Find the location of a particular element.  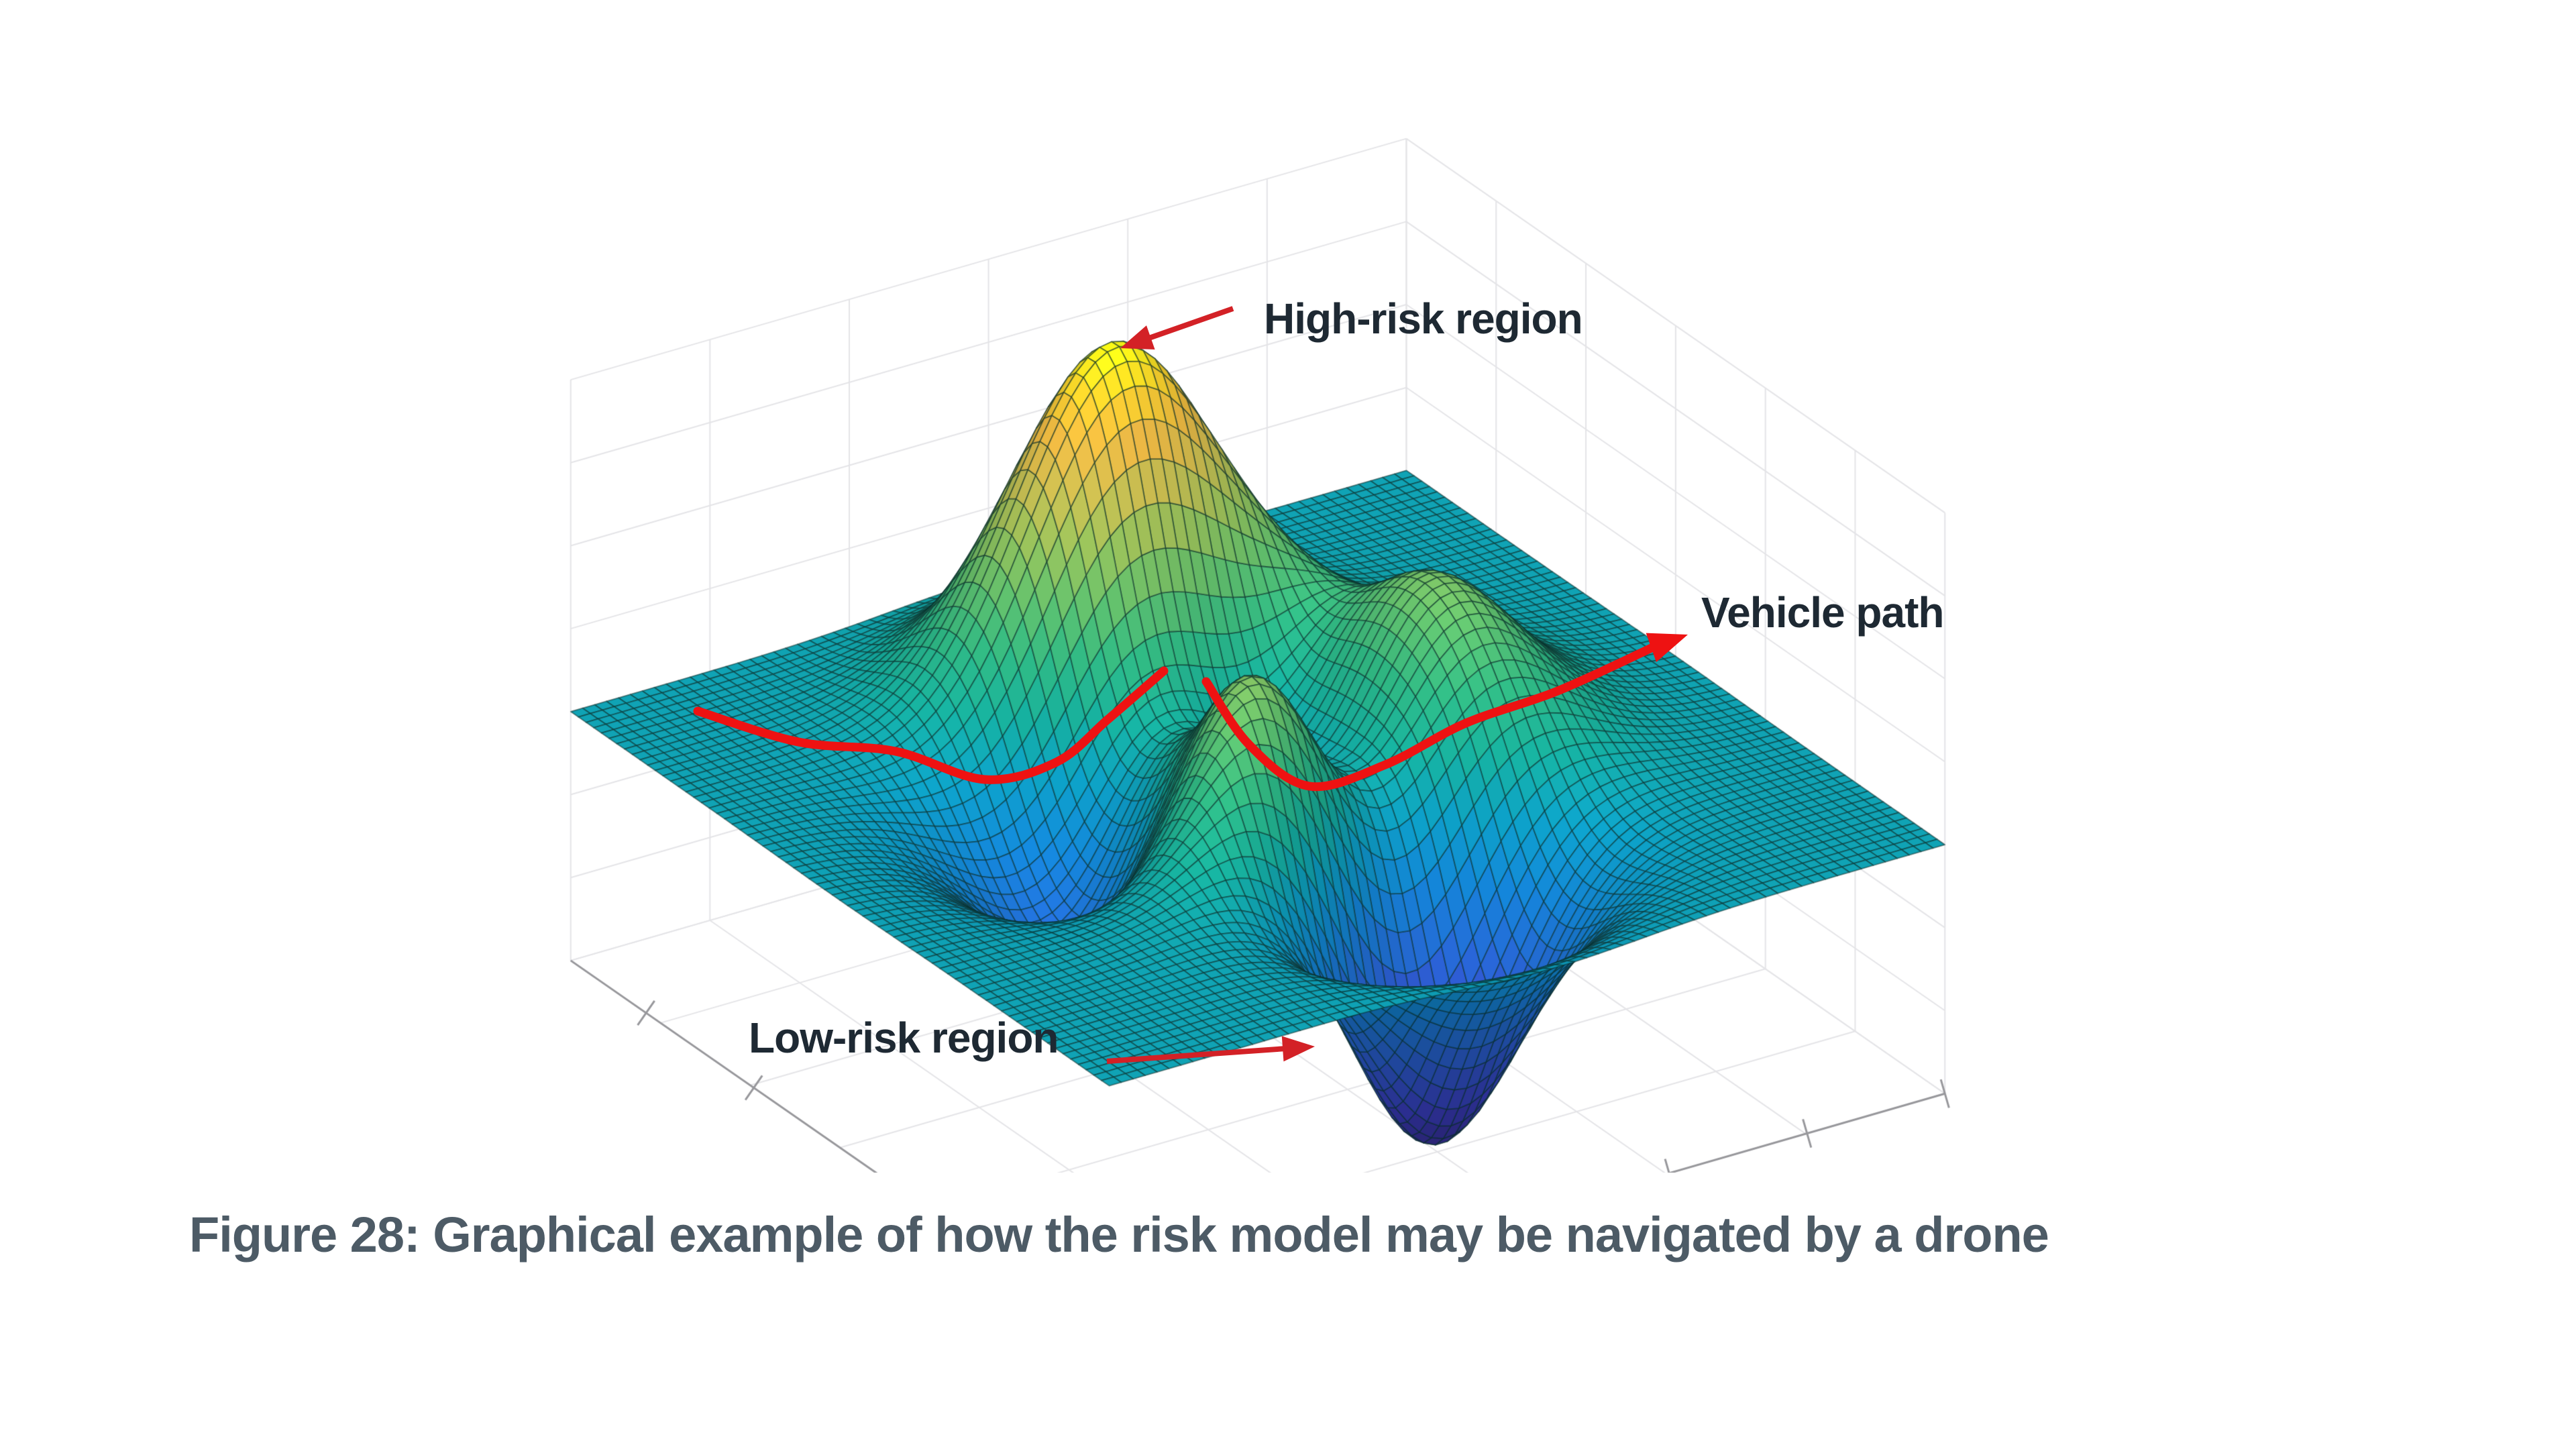

high-risk-region-label: High-risk region is located at coordinates (1423, 318).